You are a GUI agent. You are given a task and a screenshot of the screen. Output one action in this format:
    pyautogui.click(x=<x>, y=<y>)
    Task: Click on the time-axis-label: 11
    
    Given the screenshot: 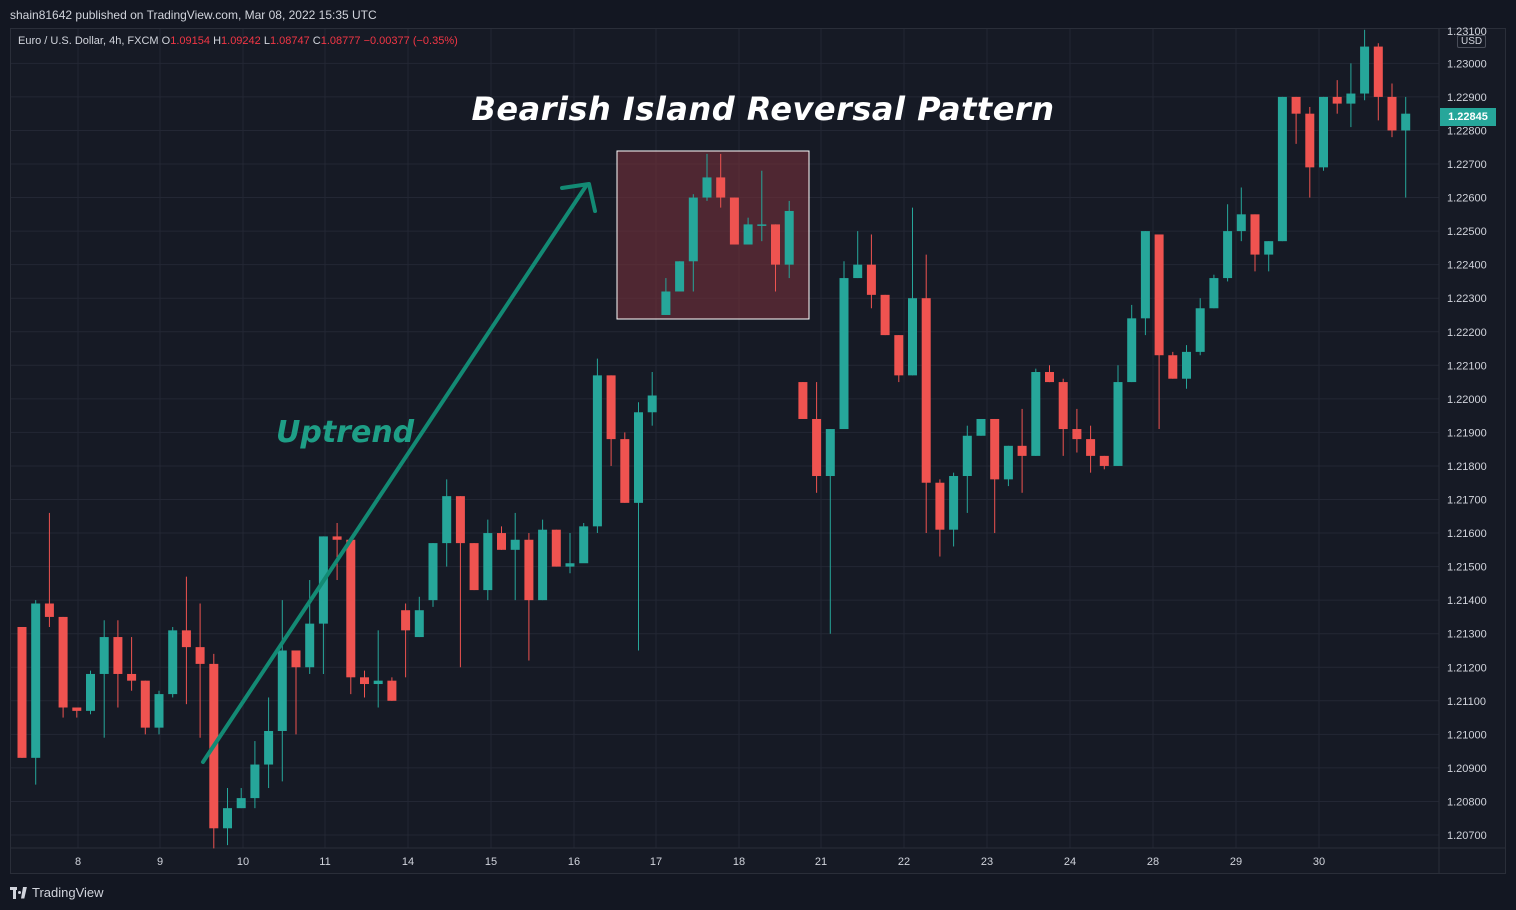 What is the action you would take?
    pyautogui.click(x=324, y=862)
    